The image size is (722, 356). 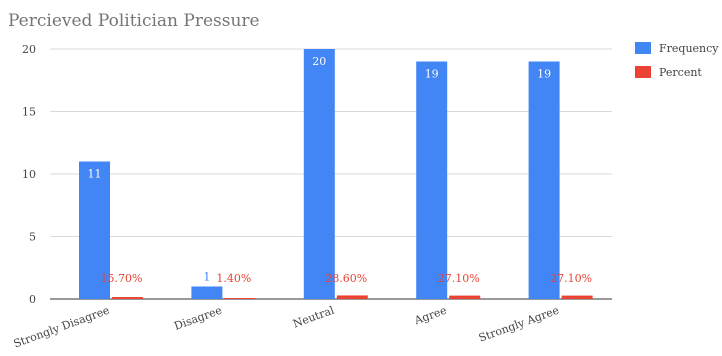 What do you see at coordinates (29, 49) in the screenshot?
I see `y-tick-label: 20` at bounding box center [29, 49].